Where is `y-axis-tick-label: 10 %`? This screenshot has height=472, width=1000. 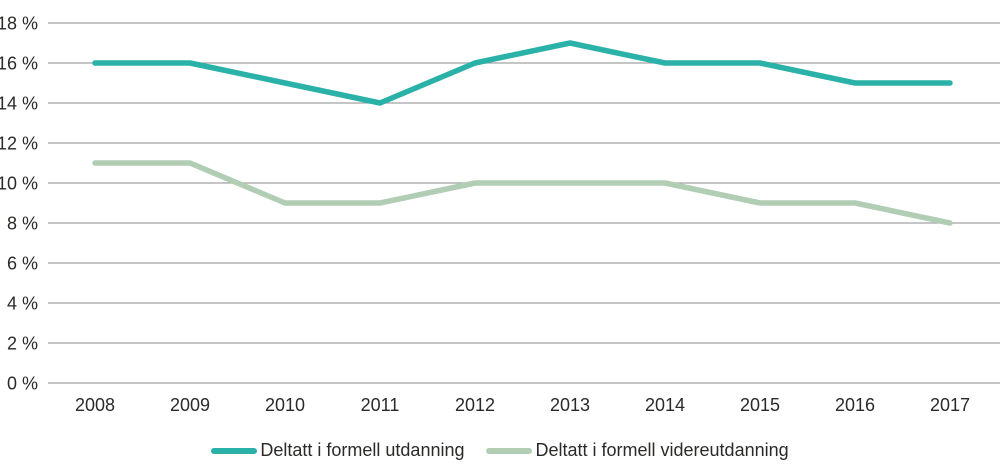 y-axis-tick-label: 10 % is located at coordinates (19, 184).